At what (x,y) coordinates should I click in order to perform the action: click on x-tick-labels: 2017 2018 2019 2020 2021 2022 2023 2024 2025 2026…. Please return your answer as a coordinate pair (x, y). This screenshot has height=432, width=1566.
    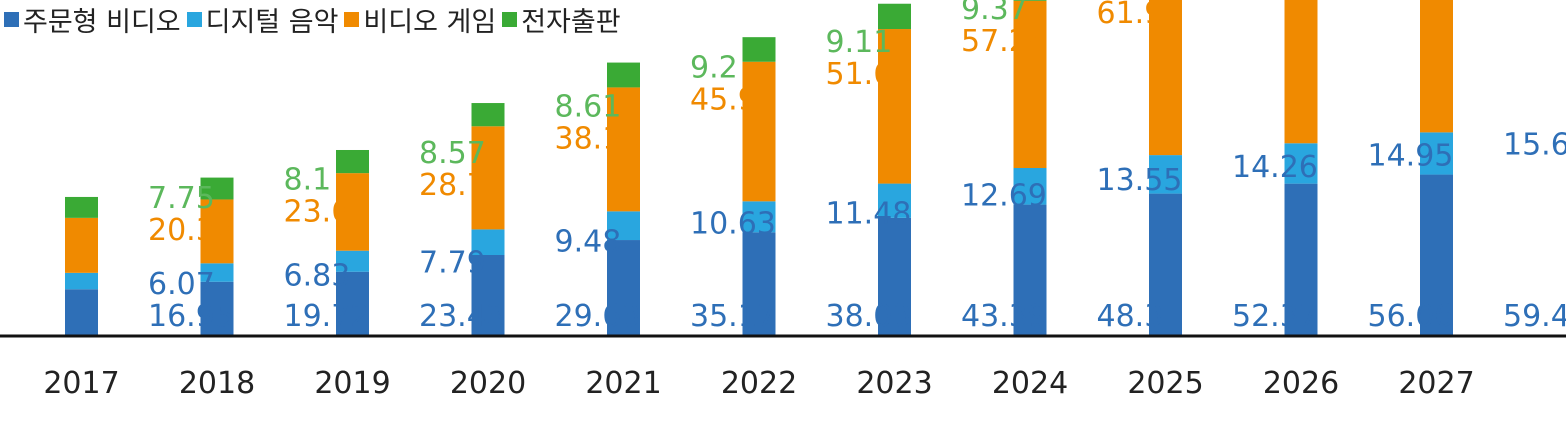
    Looking at the image, I should click on (758, 383).